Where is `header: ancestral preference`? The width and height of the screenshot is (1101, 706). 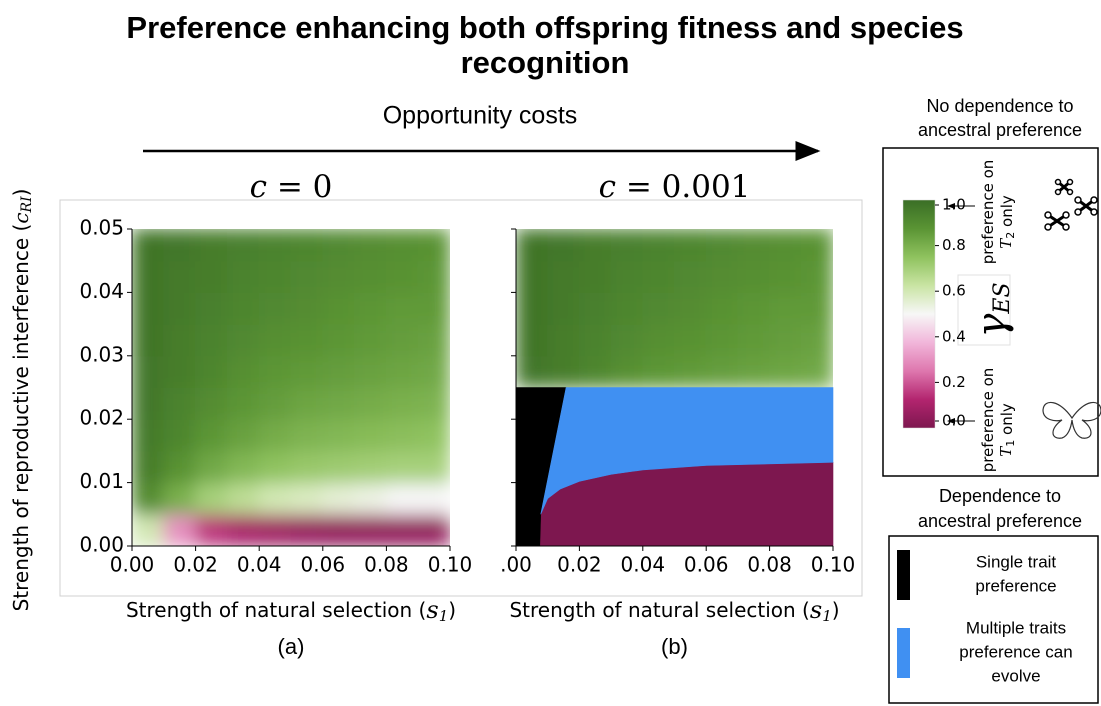 header: ancestral preference is located at coordinates (1000, 130).